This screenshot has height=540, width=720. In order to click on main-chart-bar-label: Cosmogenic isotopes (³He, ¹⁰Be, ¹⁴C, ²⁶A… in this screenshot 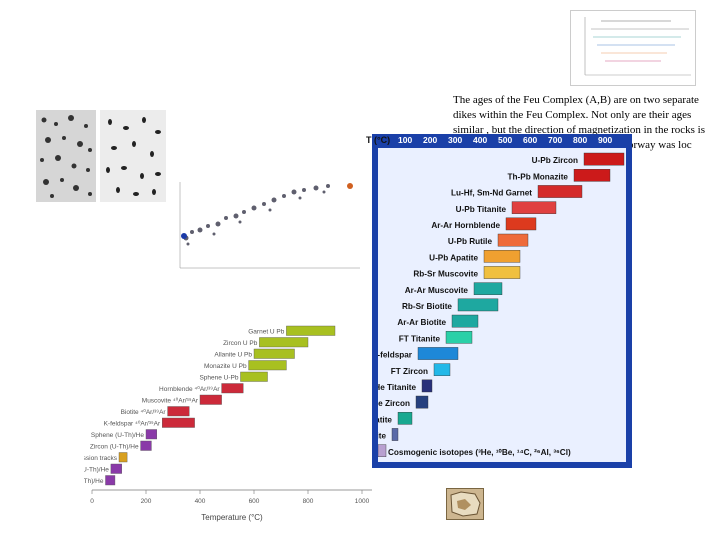, I will do `click(479, 452)`.